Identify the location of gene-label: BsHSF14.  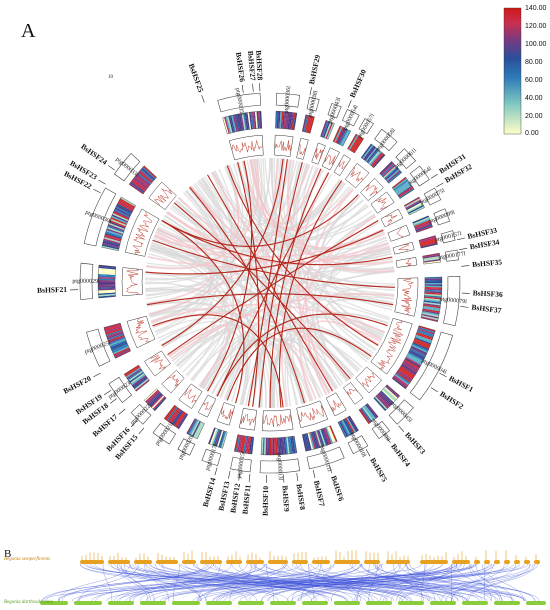
(209, 492).